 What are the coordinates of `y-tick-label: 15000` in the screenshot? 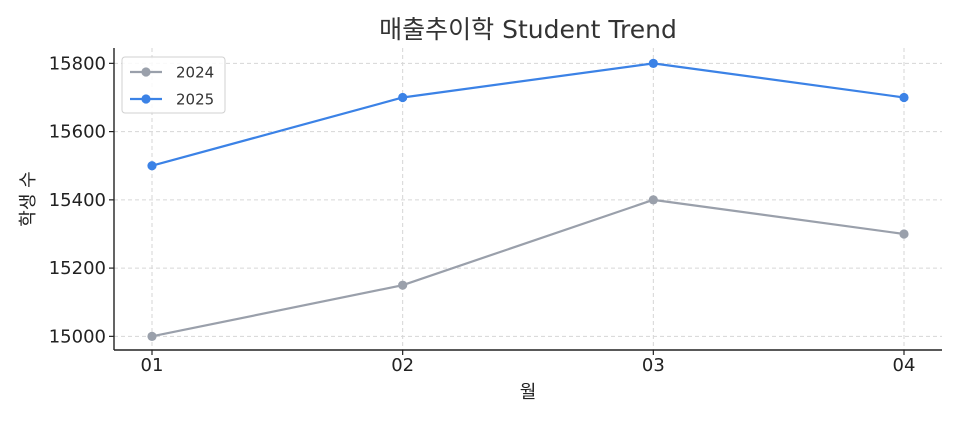 It's located at (77, 336).